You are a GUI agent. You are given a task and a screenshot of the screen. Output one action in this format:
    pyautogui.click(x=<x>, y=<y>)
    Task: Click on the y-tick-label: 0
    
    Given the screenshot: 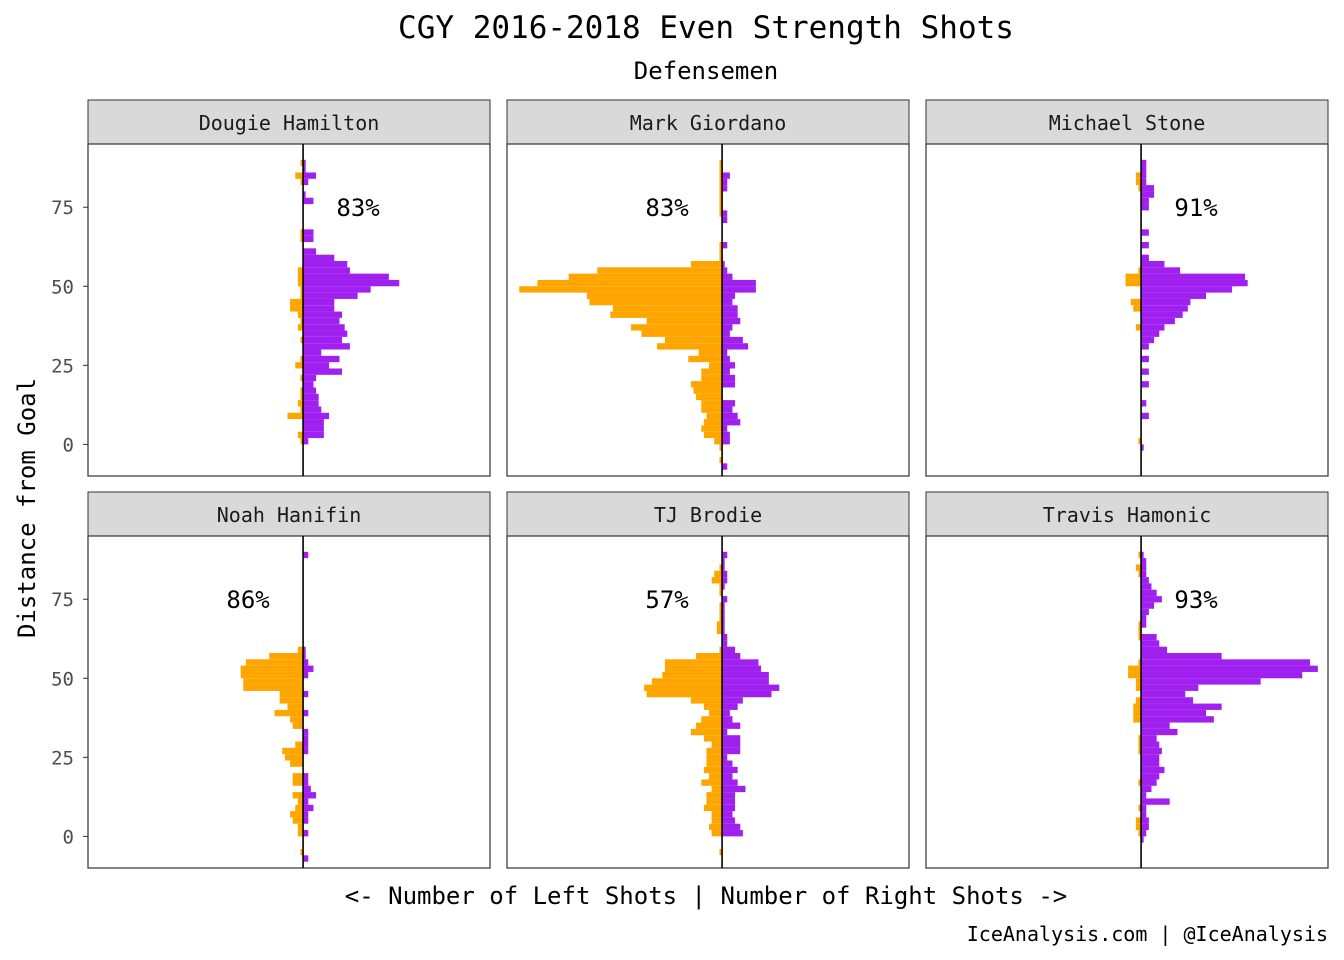 What is the action you would take?
    pyautogui.click(x=68, y=445)
    